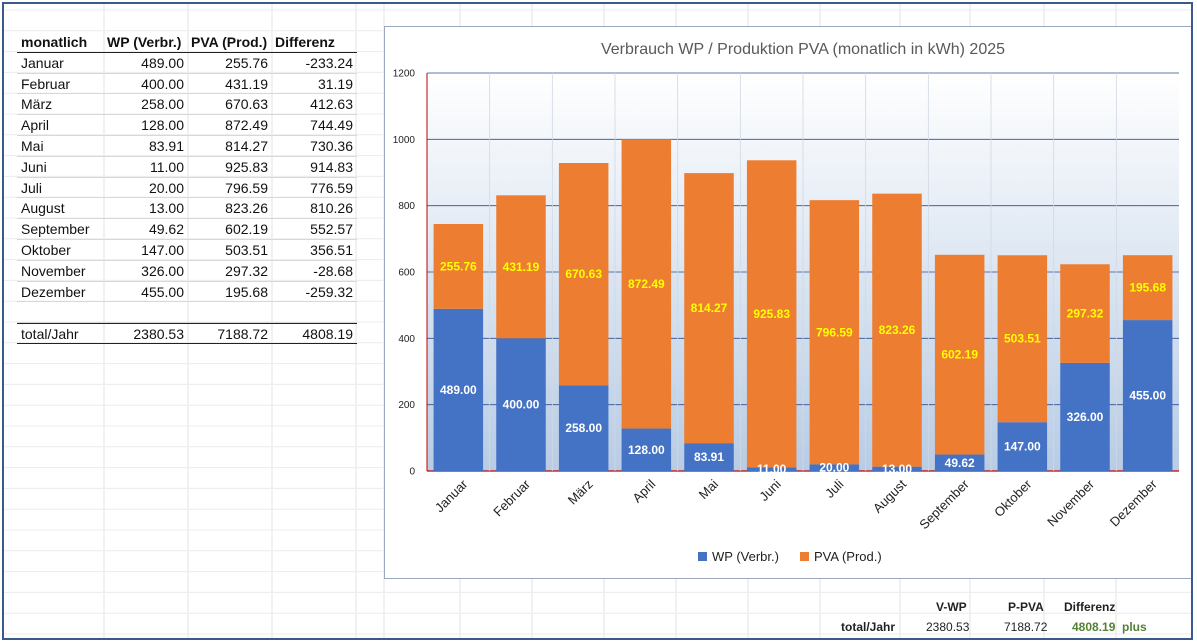 This screenshot has width=1197, height=644. Describe the element at coordinates (1070, 502) in the screenshot. I see `x-category-label: November` at that location.